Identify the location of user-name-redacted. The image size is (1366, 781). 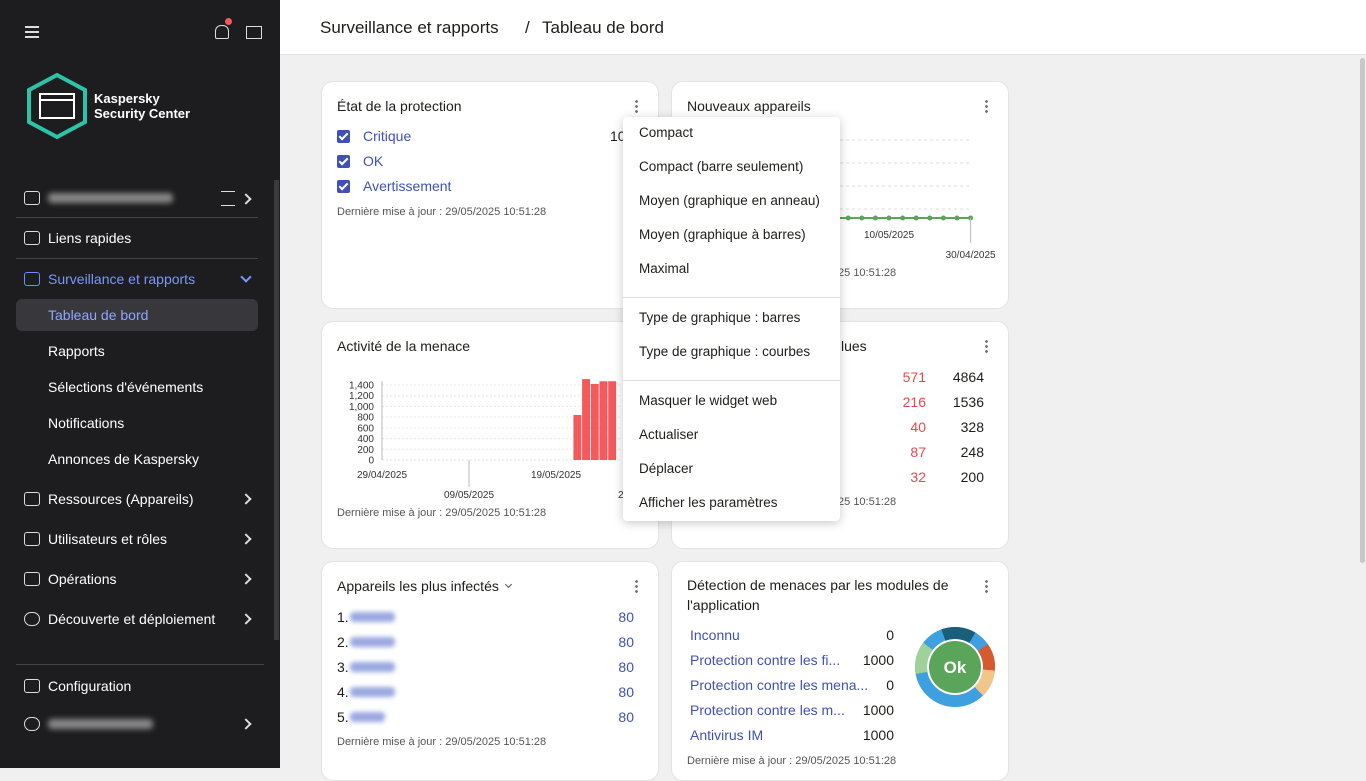
(100, 724).